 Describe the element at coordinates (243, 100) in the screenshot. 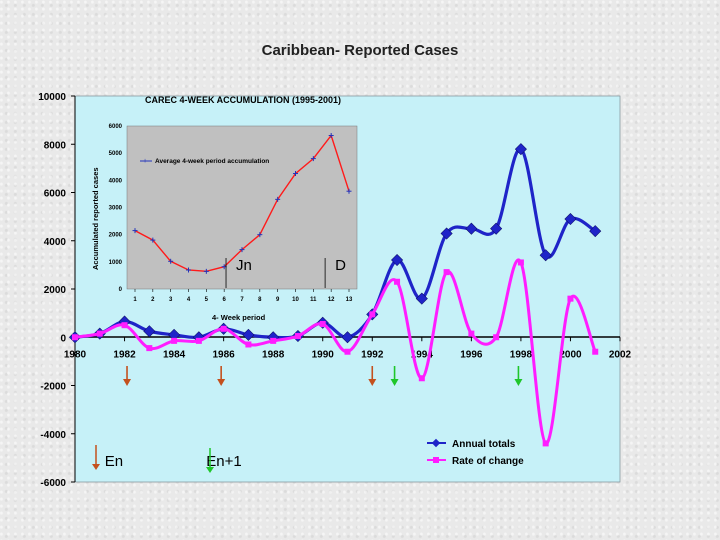

I see `inset-title: CAREC 4-WEEK ACCUMULATION (1995-2001)` at that location.